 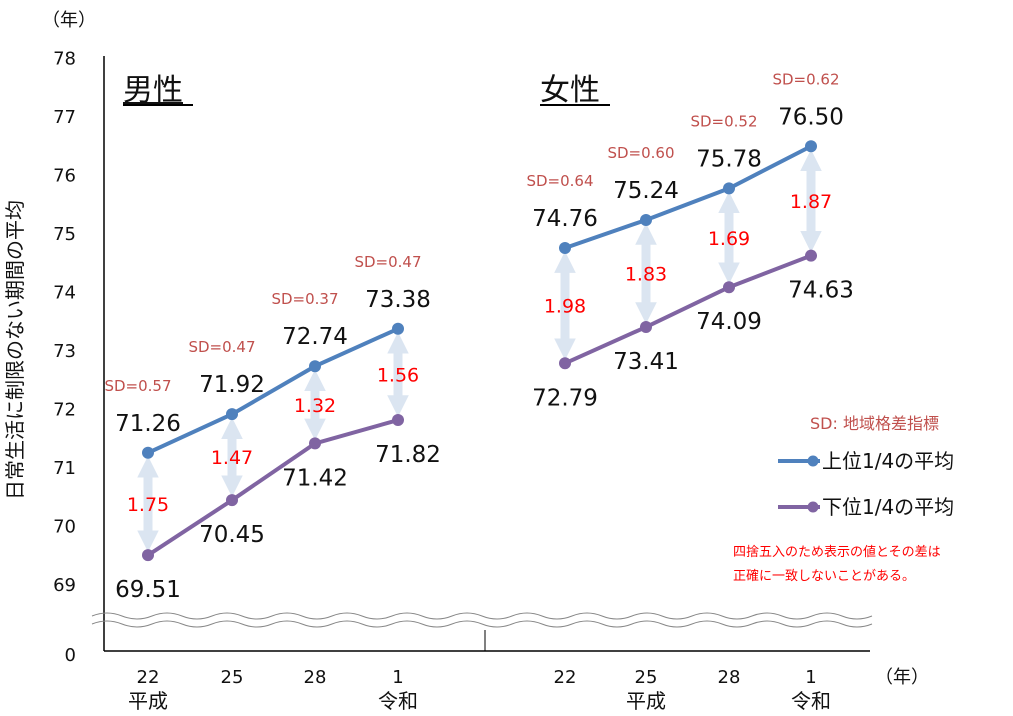 I want to click on diff-label: 1.83, so click(x=646, y=274).